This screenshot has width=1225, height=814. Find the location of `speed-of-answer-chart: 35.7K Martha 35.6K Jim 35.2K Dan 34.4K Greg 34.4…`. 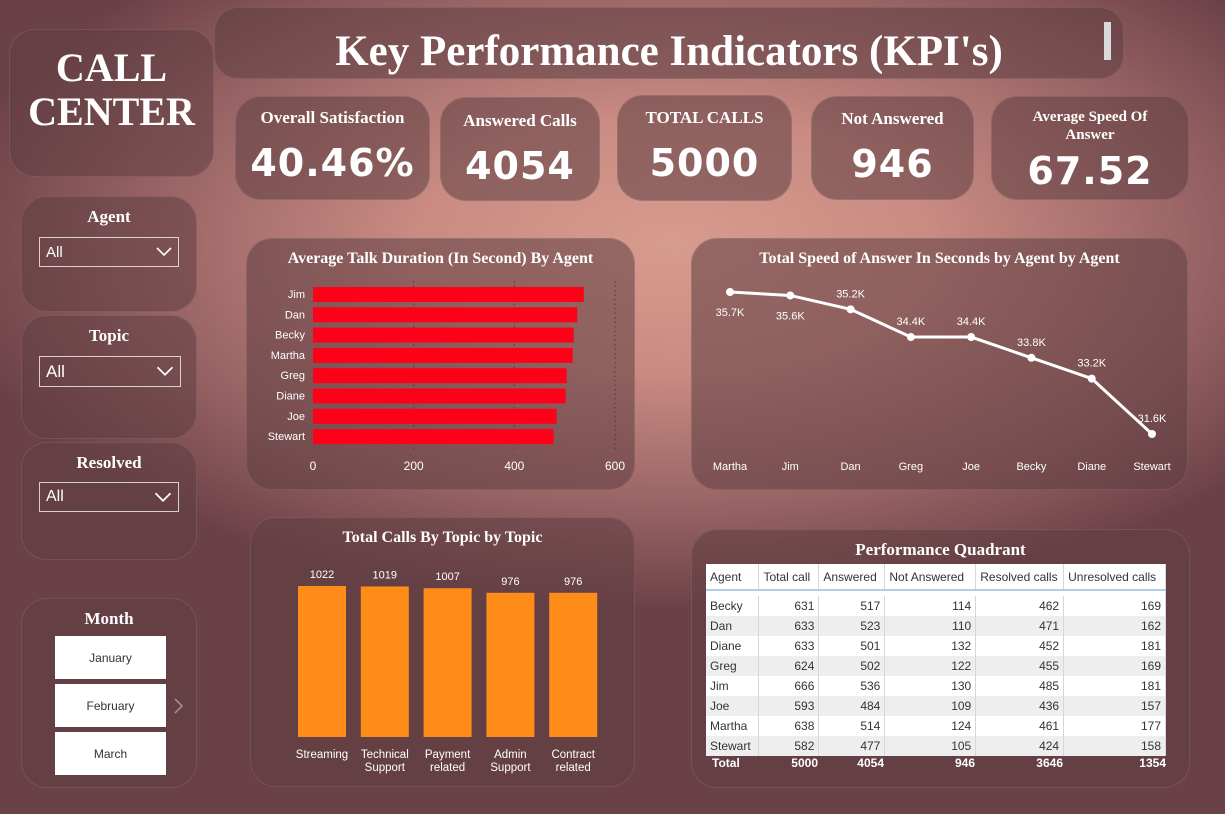

speed-of-answer-chart: 35.7K Martha 35.6K Jim 35.2K Dan 34.4K Greg 34.4… is located at coordinates (942, 380).